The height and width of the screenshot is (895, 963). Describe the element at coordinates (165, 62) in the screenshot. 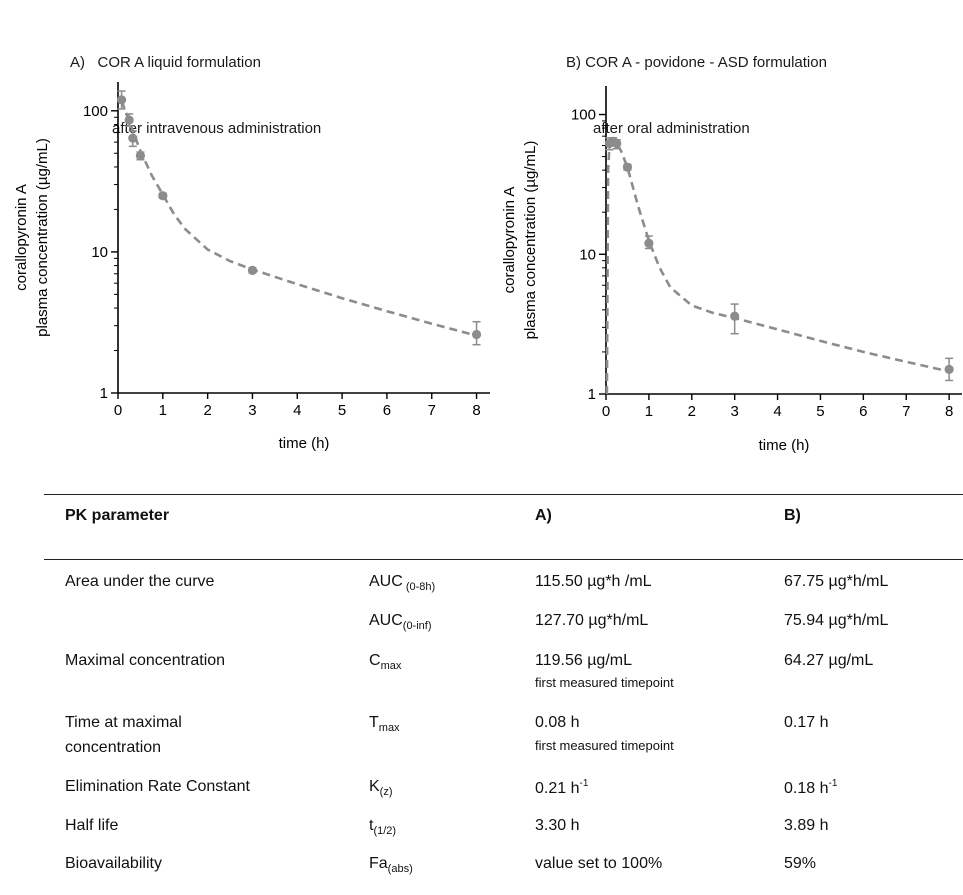

I see `panel-a-title-line1: A) COR A liquid formulation` at that location.